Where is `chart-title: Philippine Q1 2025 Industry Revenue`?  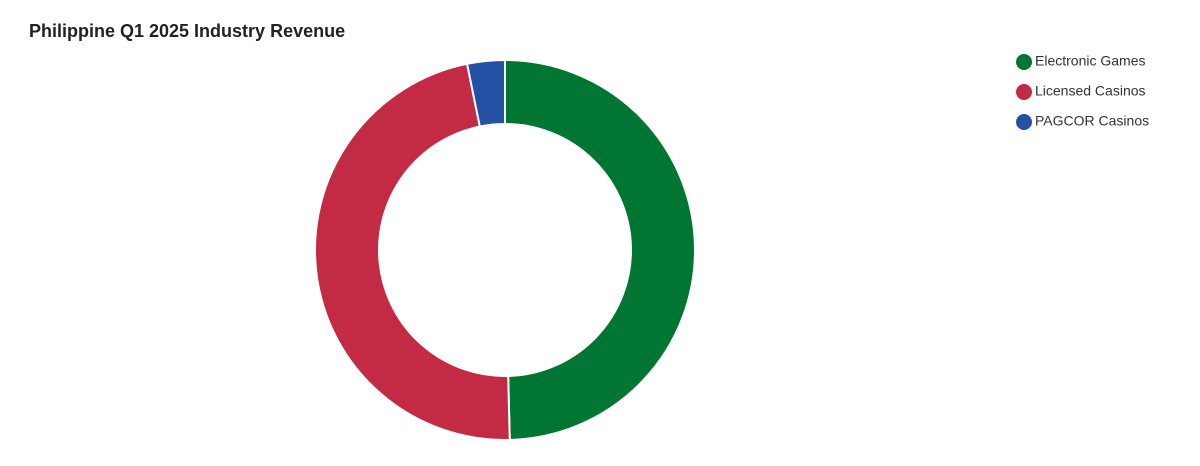 chart-title: Philippine Q1 2025 Industry Revenue is located at coordinates (187, 31).